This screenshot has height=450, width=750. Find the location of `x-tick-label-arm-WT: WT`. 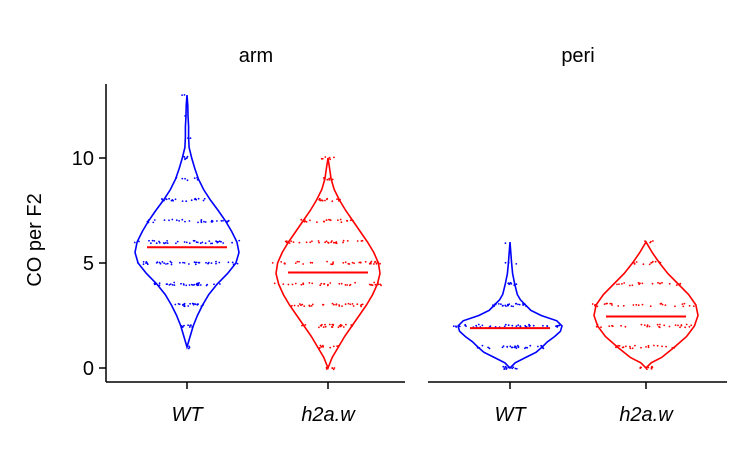

x-tick-label-arm-WT: WT is located at coordinates (187, 415).